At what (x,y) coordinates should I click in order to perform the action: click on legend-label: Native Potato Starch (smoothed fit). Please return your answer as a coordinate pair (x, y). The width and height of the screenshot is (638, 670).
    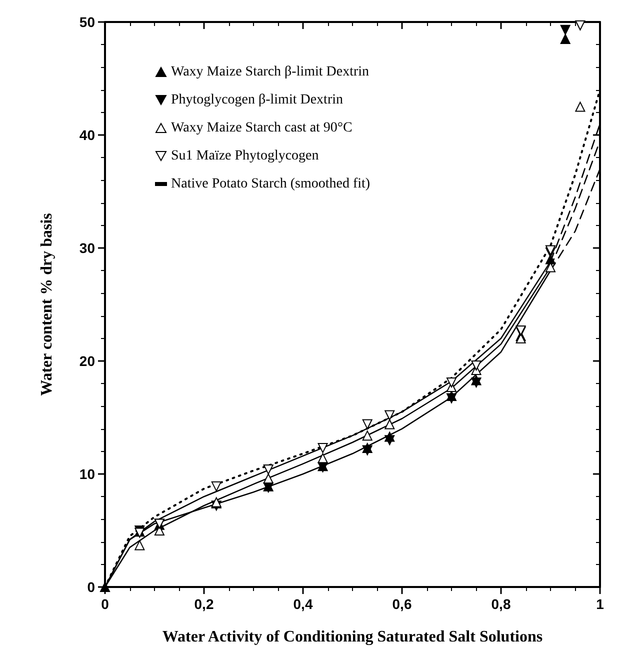
    Looking at the image, I should click on (270, 184).